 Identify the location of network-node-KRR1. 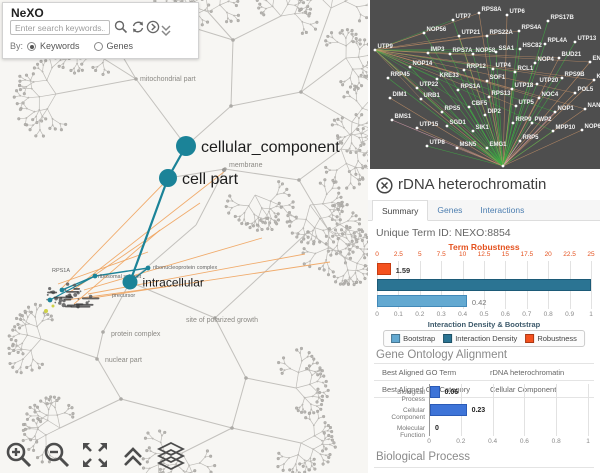
(594, 80).